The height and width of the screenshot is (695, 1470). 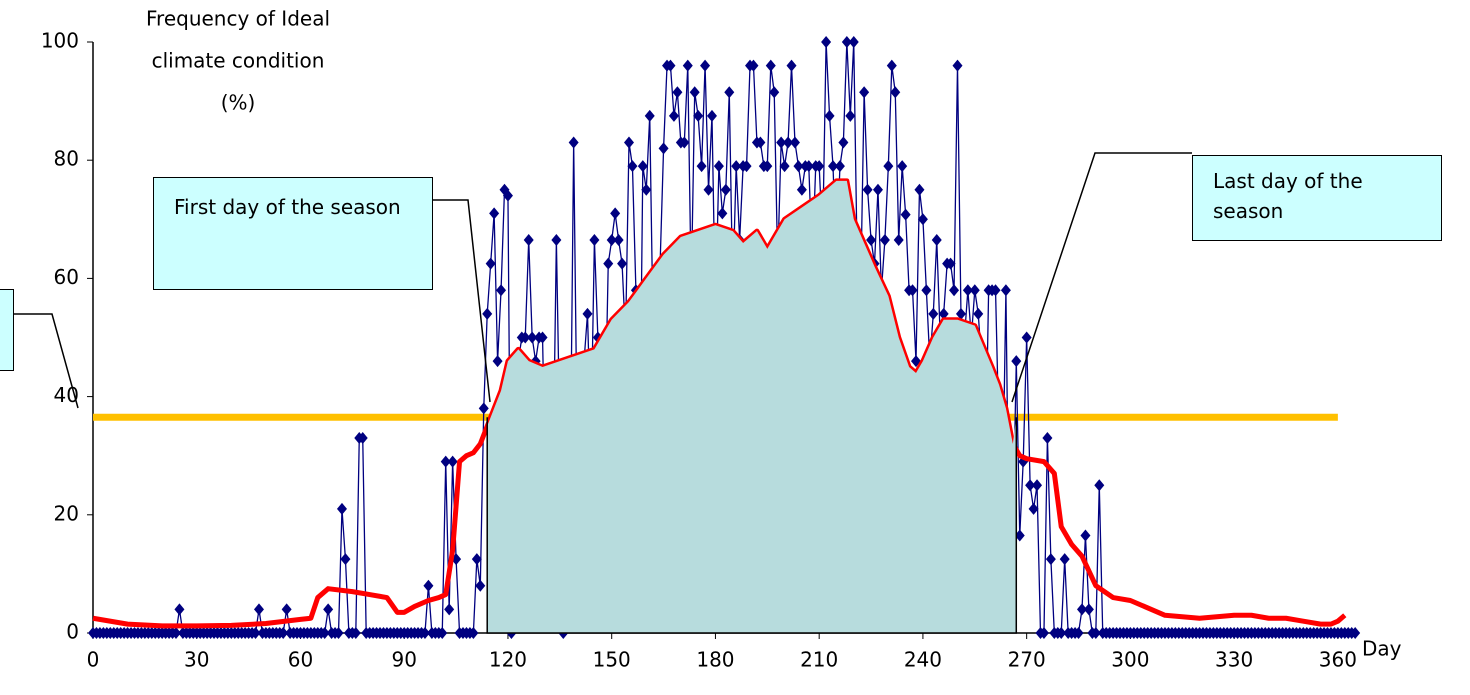 What do you see at coordinates (66, 513) in the screenshot?
I see `y-tick-label: 20` at bounding box center [66, 513].